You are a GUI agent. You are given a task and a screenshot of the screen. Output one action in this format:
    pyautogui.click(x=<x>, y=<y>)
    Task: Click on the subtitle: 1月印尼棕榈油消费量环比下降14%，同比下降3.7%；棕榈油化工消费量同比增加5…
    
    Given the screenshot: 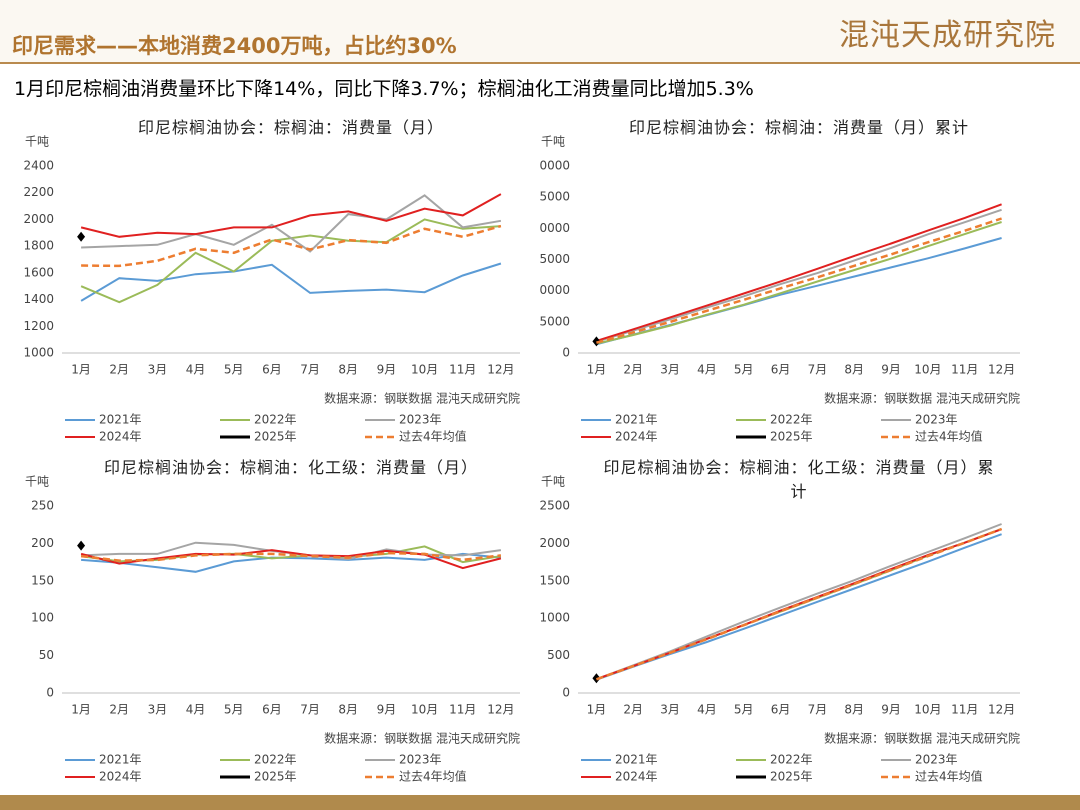 What is the action you would take?
    pyautogui.click(x=384, y=89)
    